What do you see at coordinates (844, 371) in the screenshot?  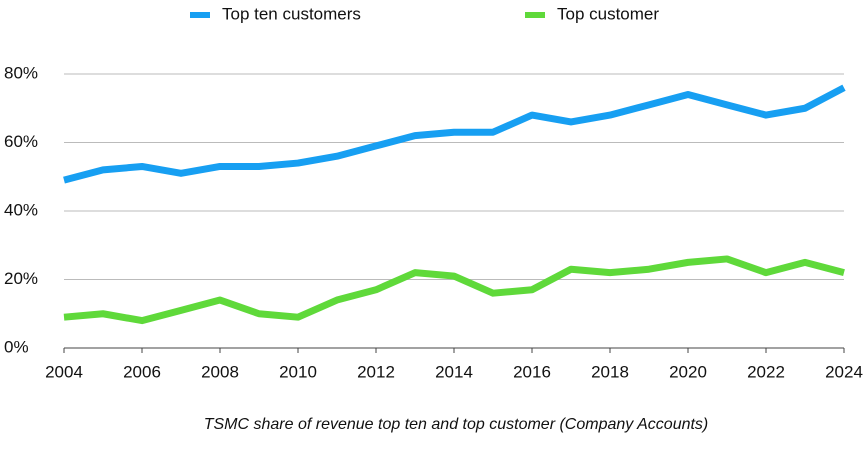 I see `x-tick-label: 2024` at bounding box center [844, 371].